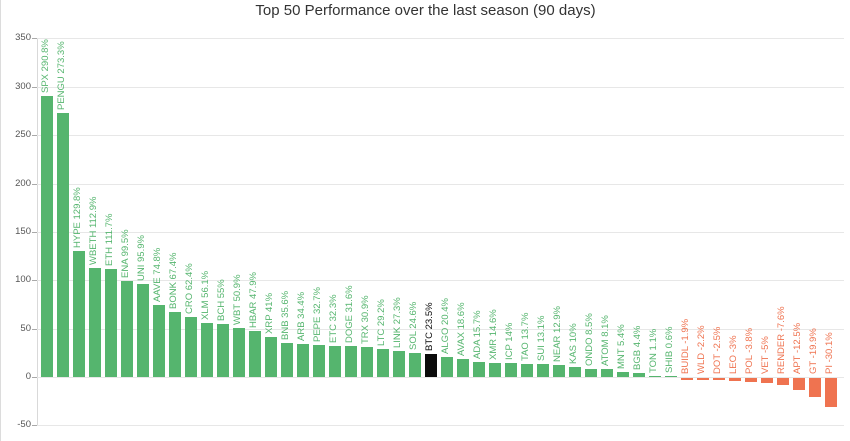 The height and width of the screenshot is (441, 850). What do you see at coordinates (637, 347) in the screenshot?
I see `bar-label: BGB 4.4%` at bounding box center [637, 347].